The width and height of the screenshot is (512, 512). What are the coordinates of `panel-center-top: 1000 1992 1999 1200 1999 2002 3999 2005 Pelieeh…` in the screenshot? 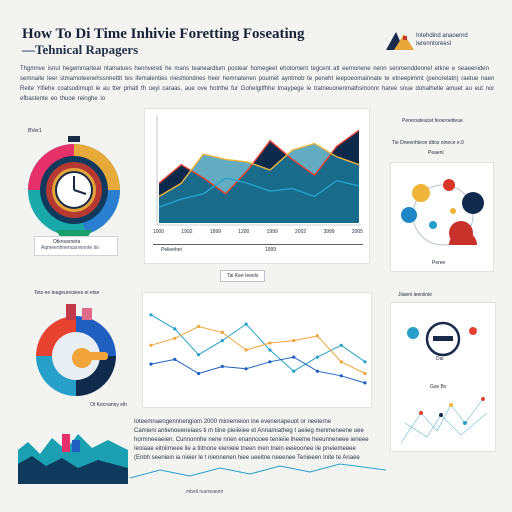 It's located at (257, 186).